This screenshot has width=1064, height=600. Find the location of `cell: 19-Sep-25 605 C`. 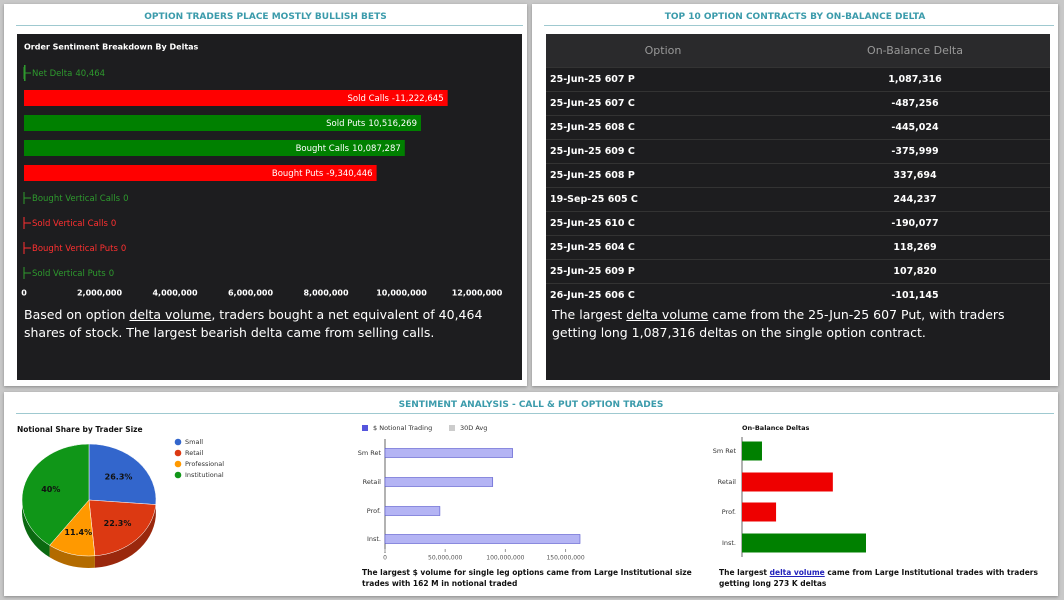

cell: 19-Sep-25 605 C is located at coordinates (663, 199).